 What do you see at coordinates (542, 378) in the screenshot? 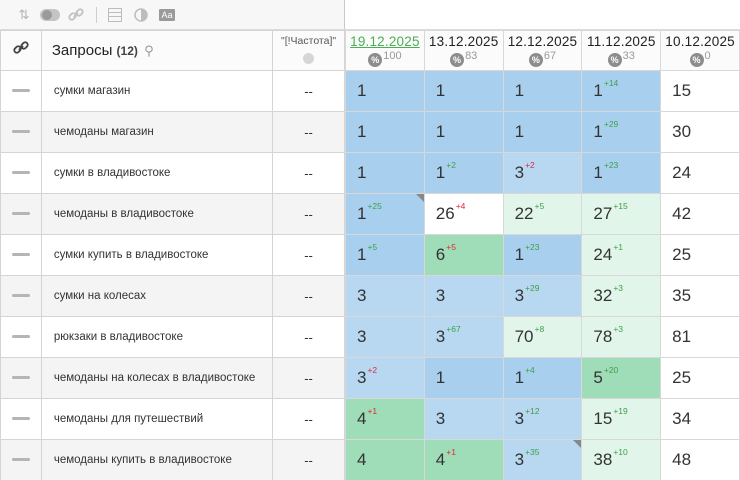
I see `position-cell: 1+4` at bounding box center [542, 378].